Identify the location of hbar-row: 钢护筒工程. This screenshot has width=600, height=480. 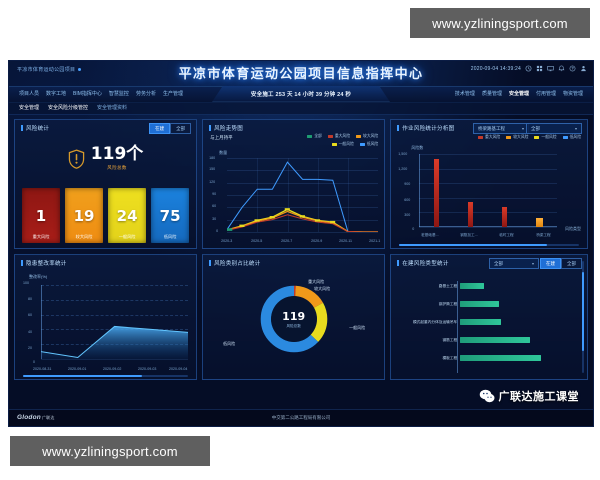
(484, 304).